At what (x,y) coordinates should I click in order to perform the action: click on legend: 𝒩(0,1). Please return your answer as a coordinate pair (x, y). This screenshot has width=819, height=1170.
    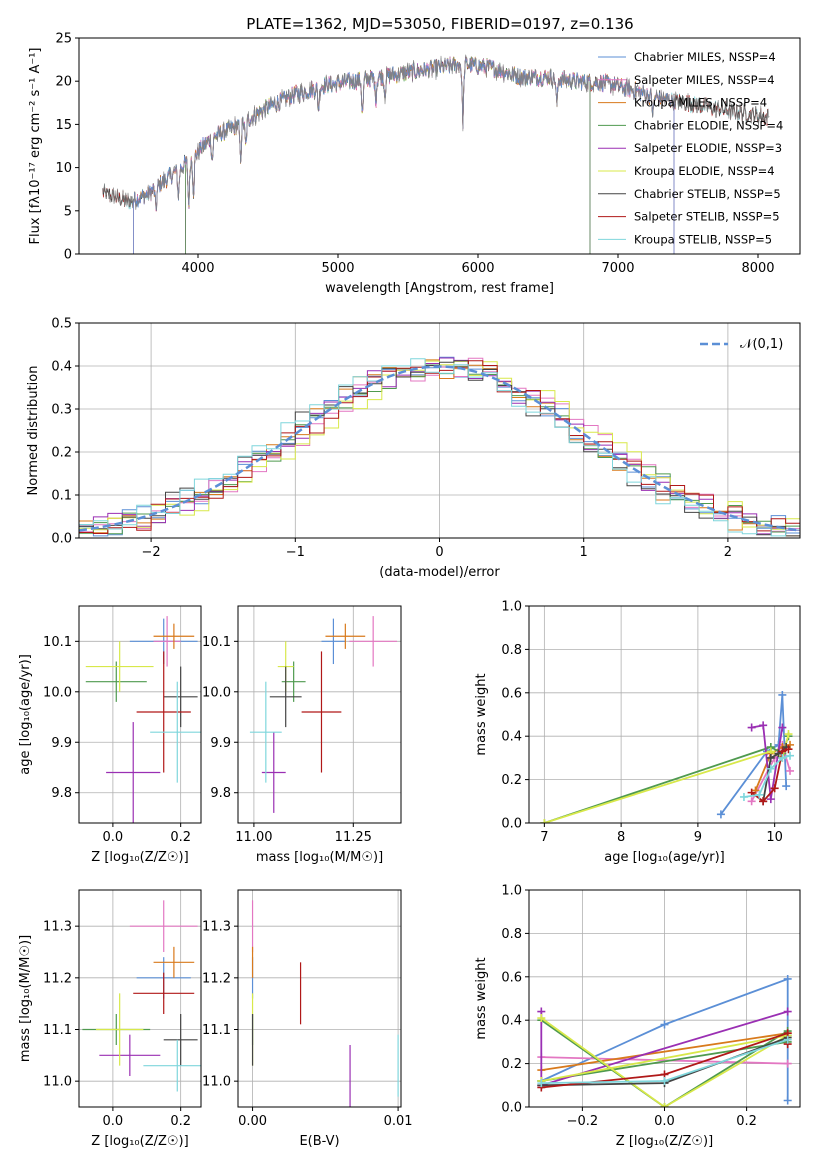
    Looking at the image, I should click on (741, 344).